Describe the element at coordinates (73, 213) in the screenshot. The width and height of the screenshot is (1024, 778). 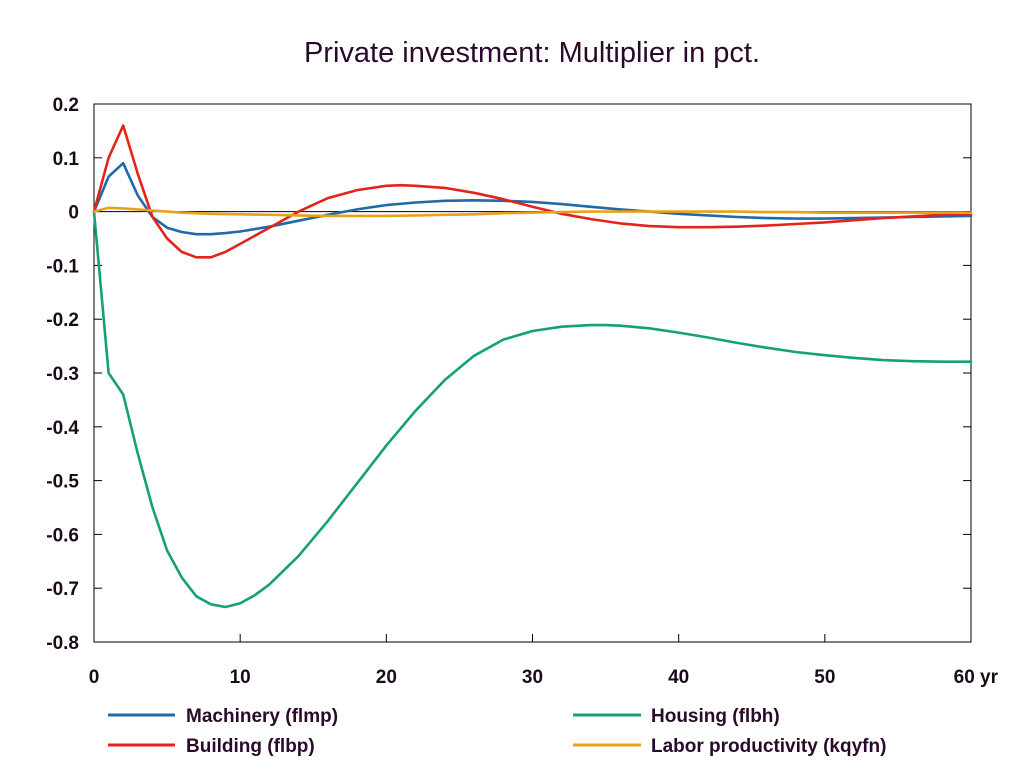
I see `y-tick-label: 0` at that location.